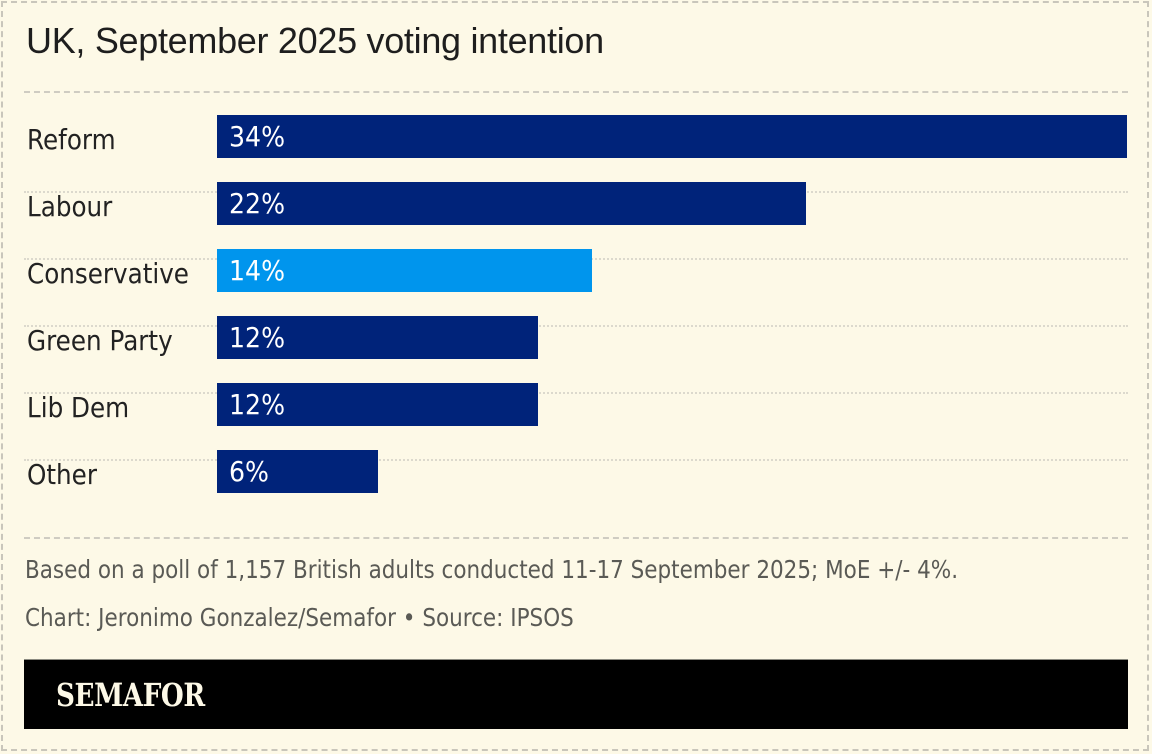 Image resolution: width=1152 pixels, height=754 pixels. I want to click on bar: 22%, so click(511, 203).